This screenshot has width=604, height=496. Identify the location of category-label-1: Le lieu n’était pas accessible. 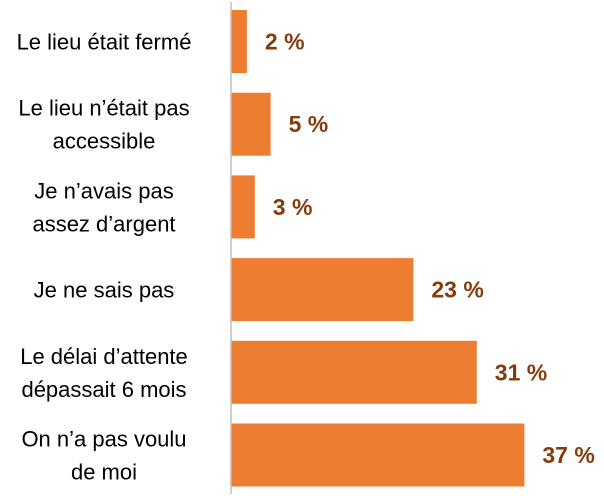
(103, 125).